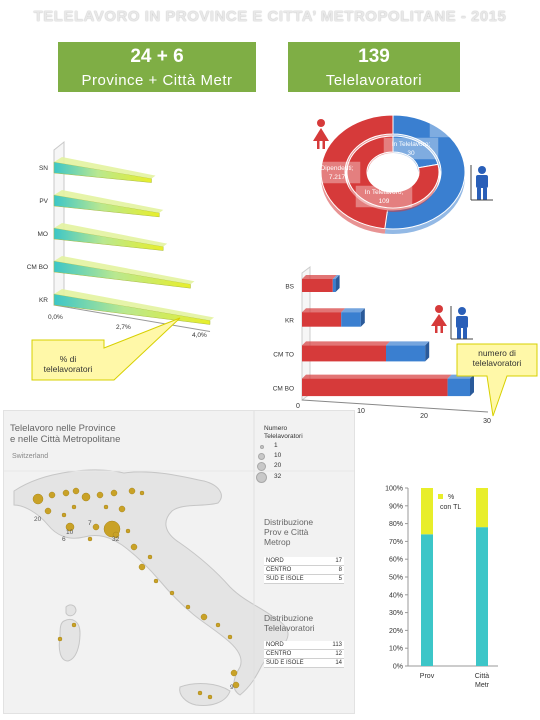 The width and height of the screenshot is (540, 720). Describe the element at coordinates (340, 570) in the screenshot. I see `dist1-value-centro: 8` at that location.